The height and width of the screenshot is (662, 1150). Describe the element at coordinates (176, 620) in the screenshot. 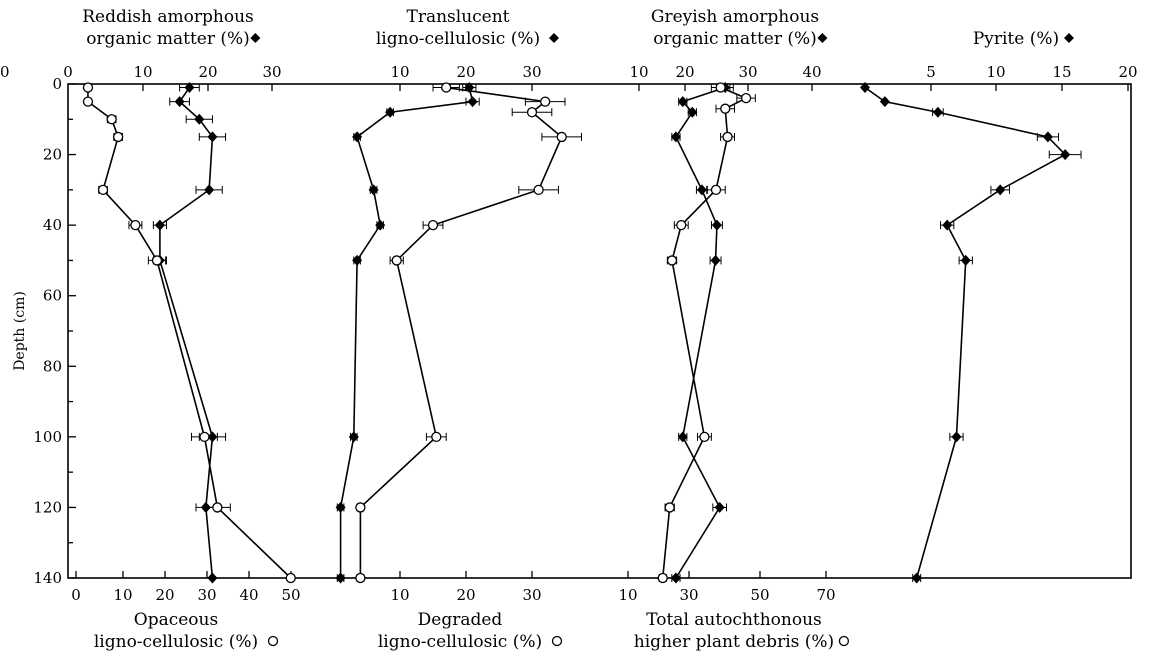

I see `bottom-axis-title: Opaceous` at that location.